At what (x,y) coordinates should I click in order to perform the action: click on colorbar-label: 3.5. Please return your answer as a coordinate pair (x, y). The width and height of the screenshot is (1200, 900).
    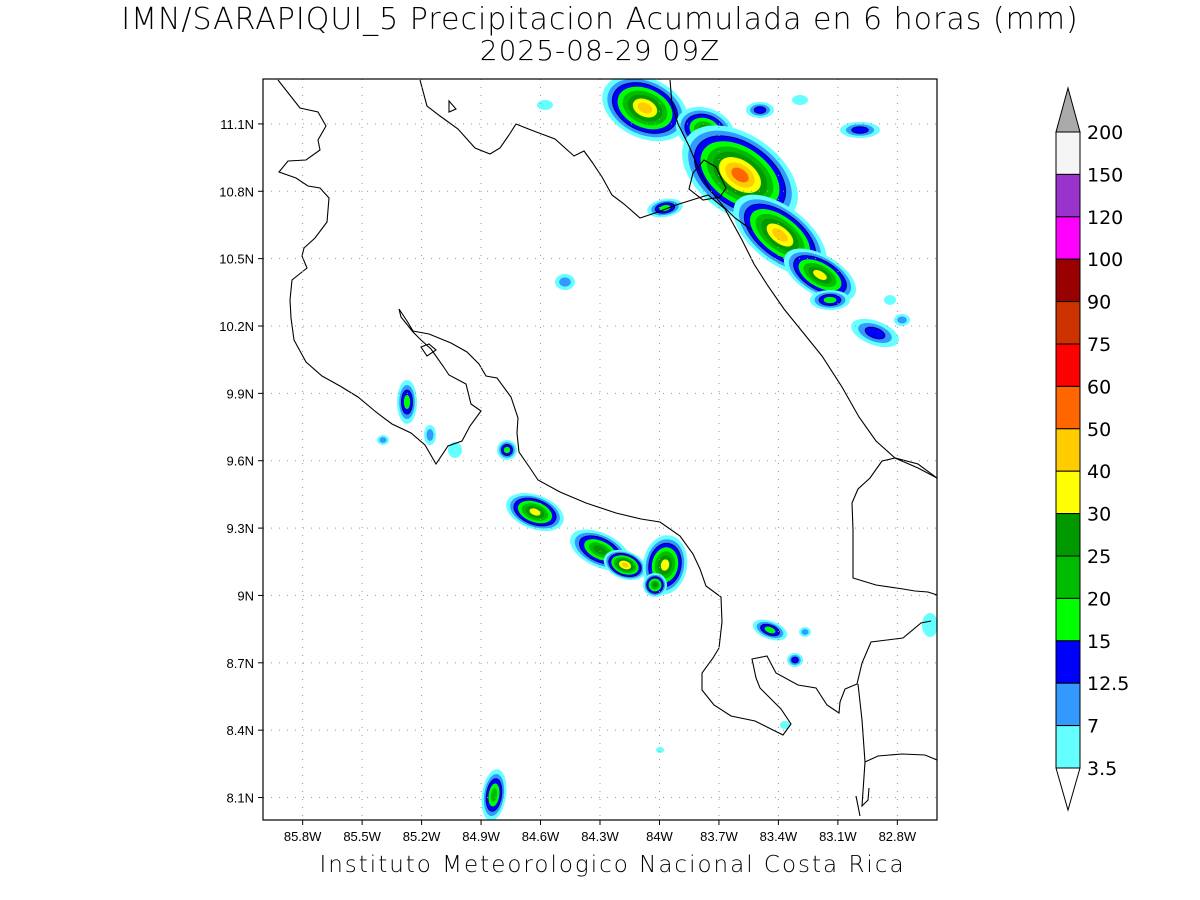
    Looking at the image, I should click on (1102, 769).